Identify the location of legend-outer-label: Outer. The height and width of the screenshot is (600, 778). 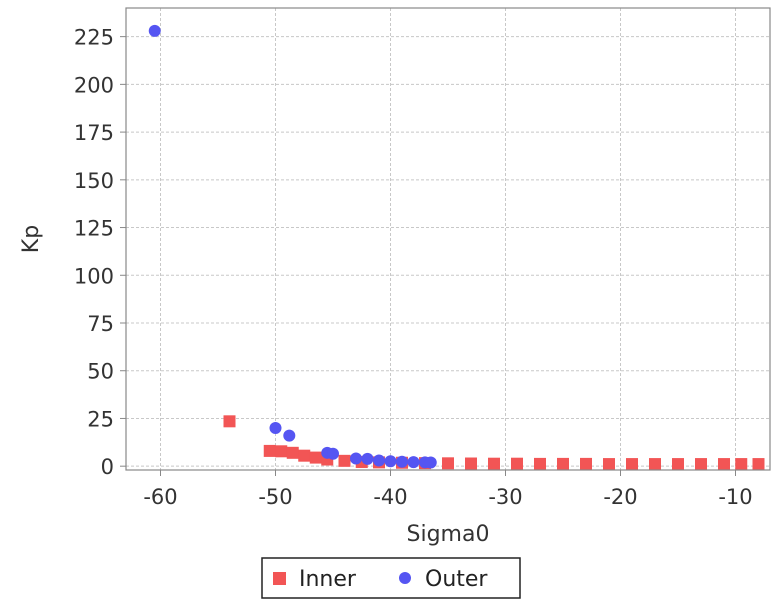
(456, 579).